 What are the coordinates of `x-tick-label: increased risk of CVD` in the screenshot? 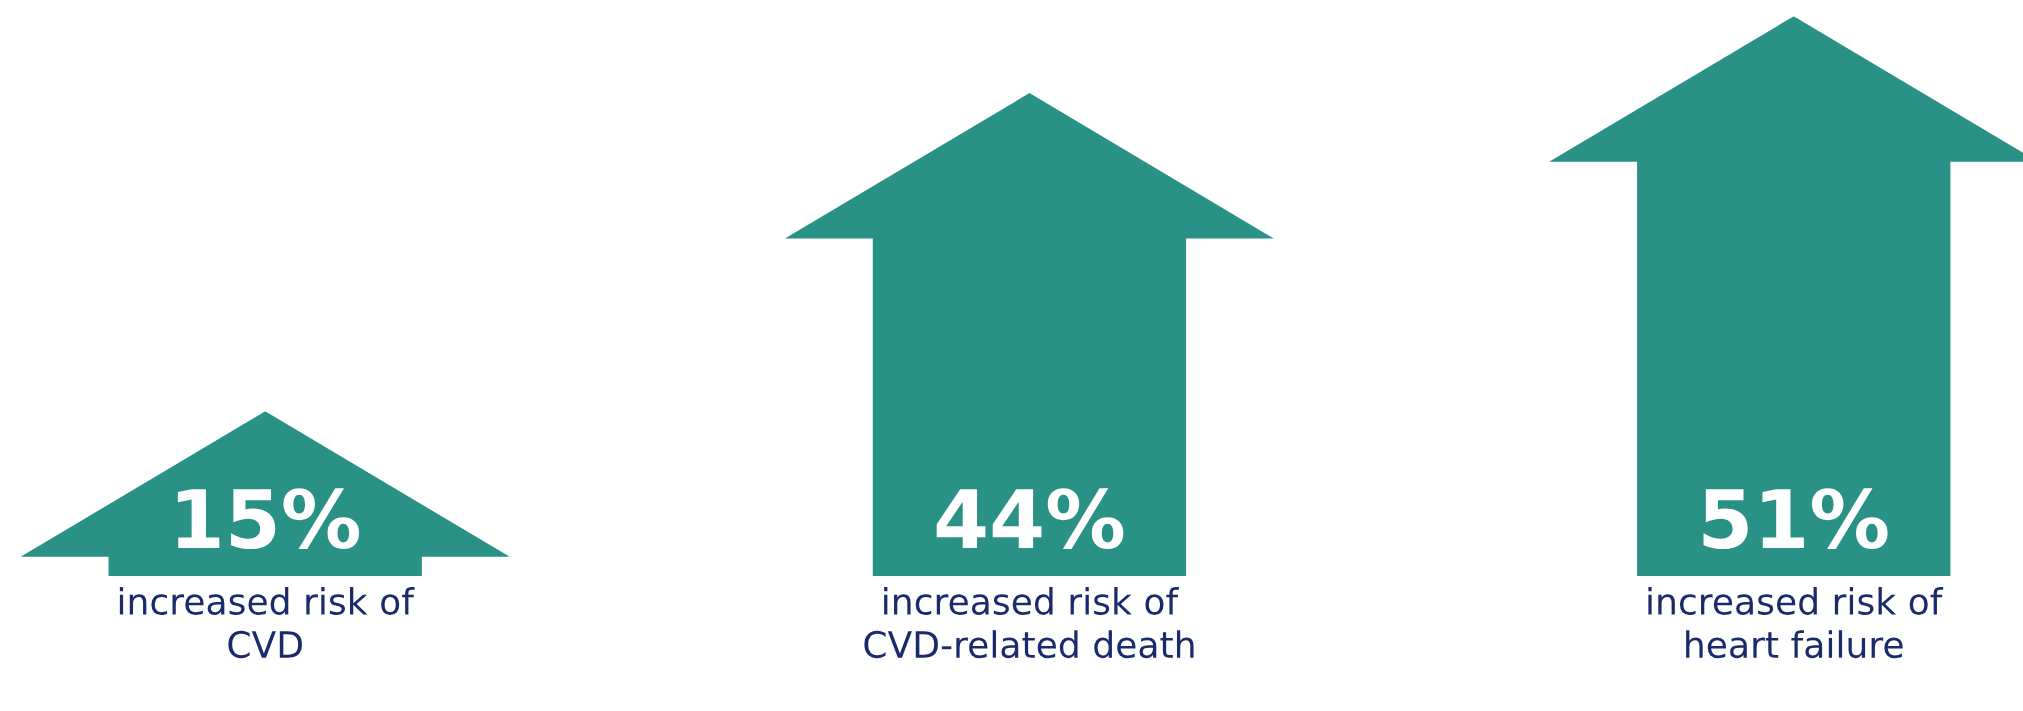 It's located at (267, 623).